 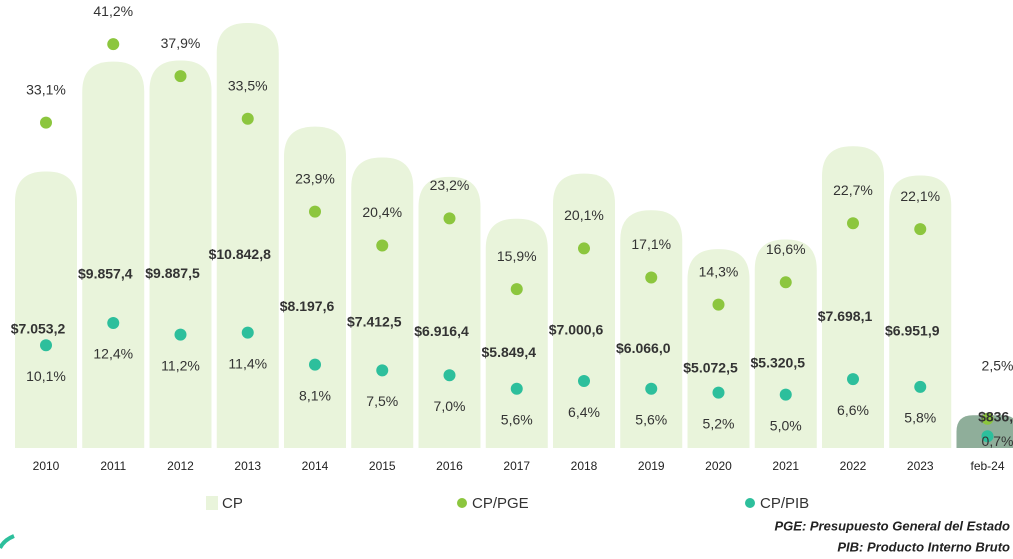 What do you see at coordinates (180, 466) in the screenshot?
I see `x-tick-label: 2012` at bounding box center [180, 466].